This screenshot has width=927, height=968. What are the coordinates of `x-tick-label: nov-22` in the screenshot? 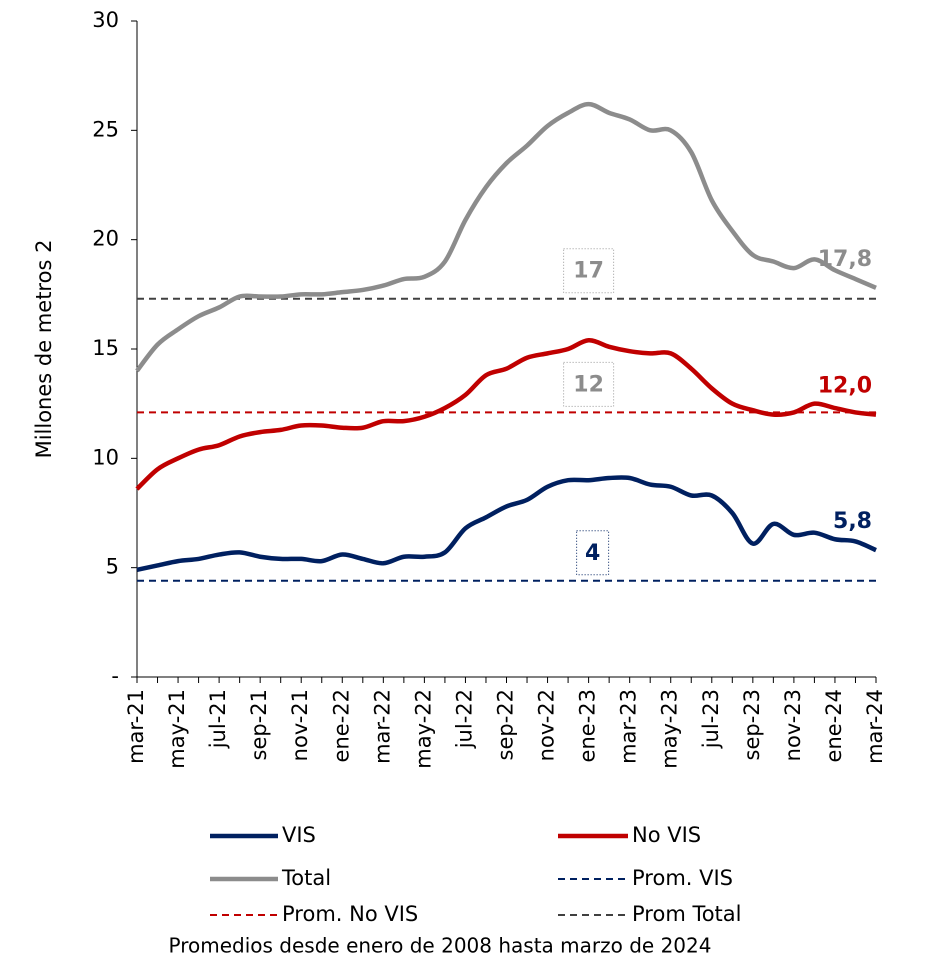 It's located at (547, 725).